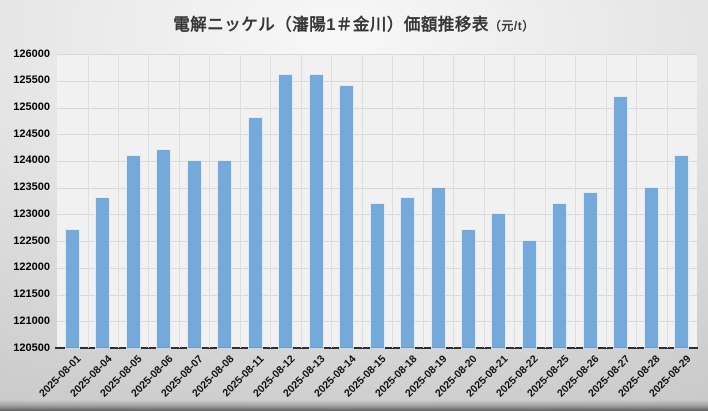 The width and height of the screenshot is (708, 411). Describe the element at coordinates (511, 26) in the screenshot. I see `chart-title-unit: （元/t）` at that location.